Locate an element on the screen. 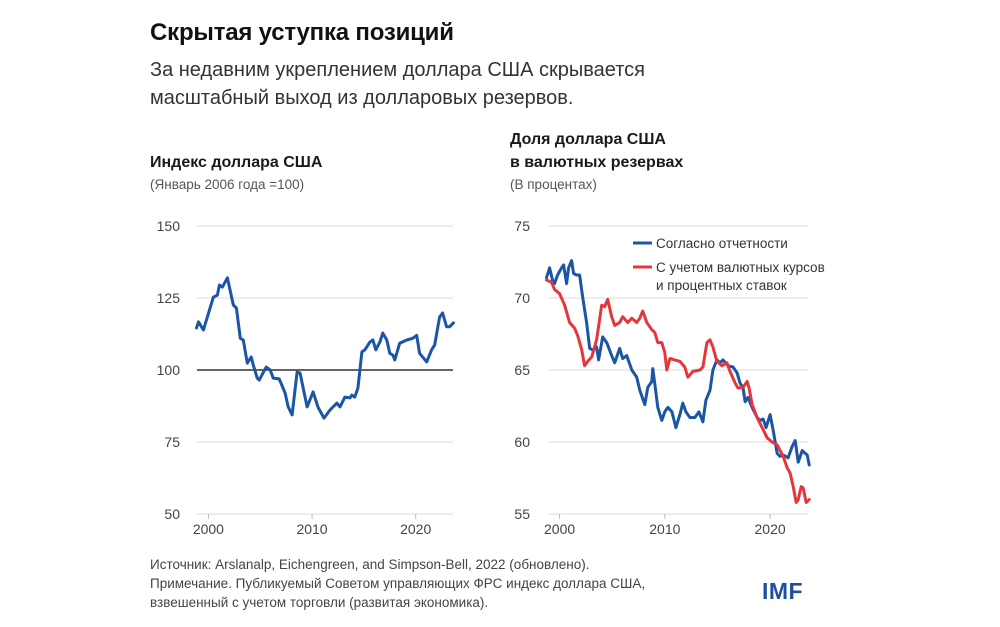 The width and height of the screenshot is (1000, 627). left-y-tick-label: 75 is located at coordinates (172, 442).